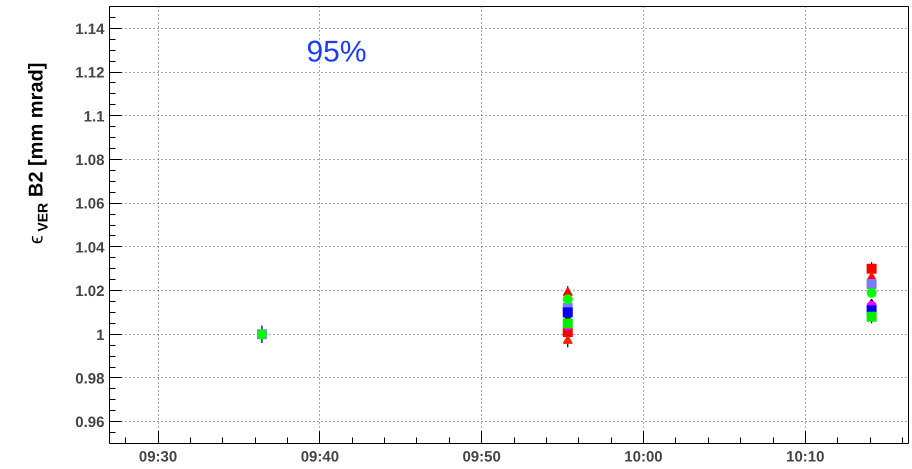 The height and width of the screenshot is (469, 912). Describe the element at coordinates (90, 204) in the screenshot. I see `y-tick-label: 1.06` at that location.